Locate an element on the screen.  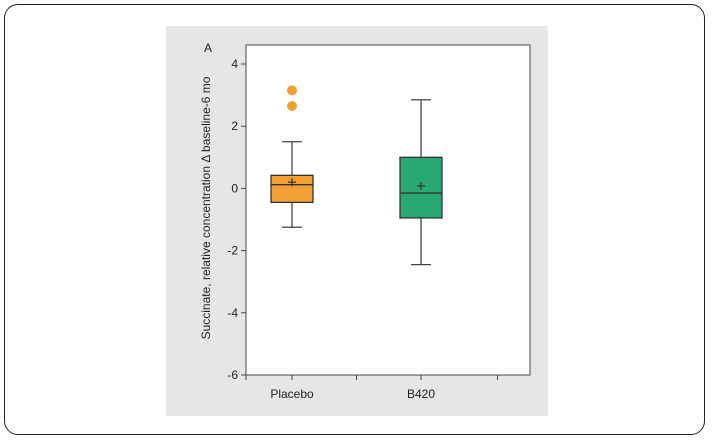
x-tick-label-placebo: Placebo is located at coordinates (292, 394).